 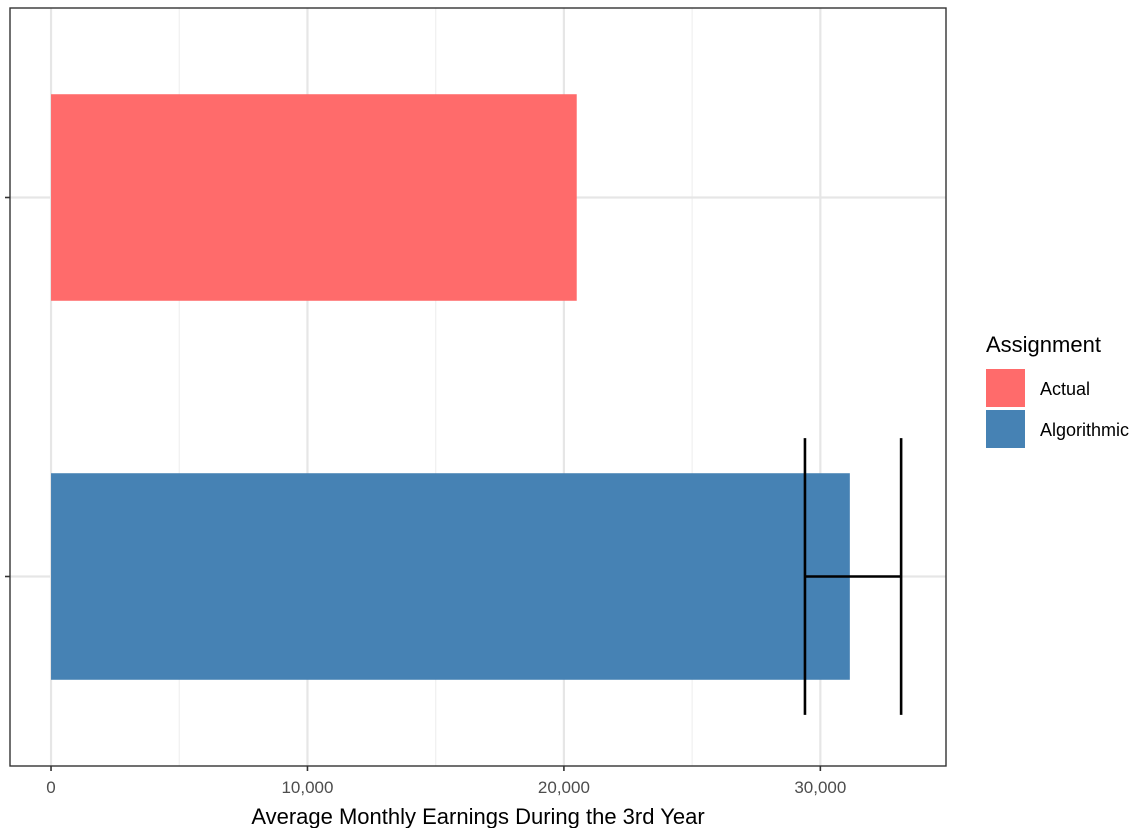 What do you see at coordinates (1084, 430) in the screenshot?
I see `legend-label-algorithmic: Algorithmic` at bounding box center [1084, 430].